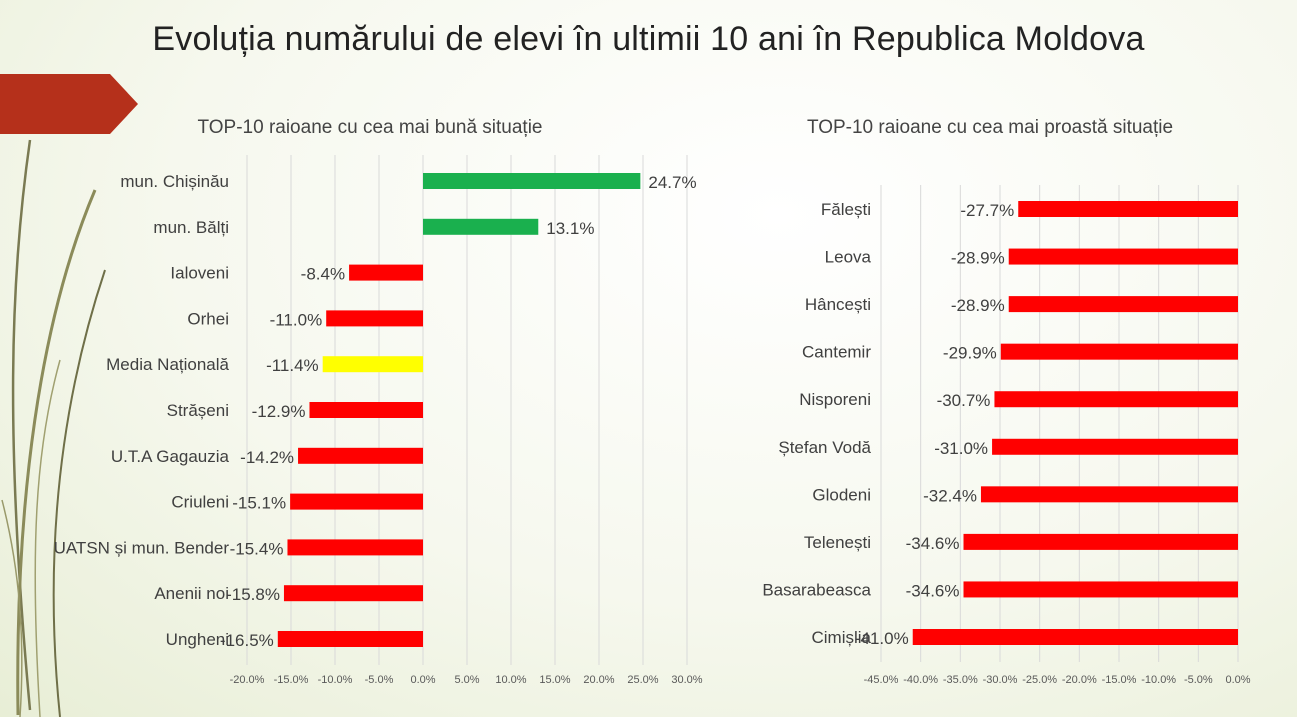  What do you see at coordinates (170, 456) in the screenshot?
I see `category-label: U.T.A Gagauzia` at bounding box center [170, 456].